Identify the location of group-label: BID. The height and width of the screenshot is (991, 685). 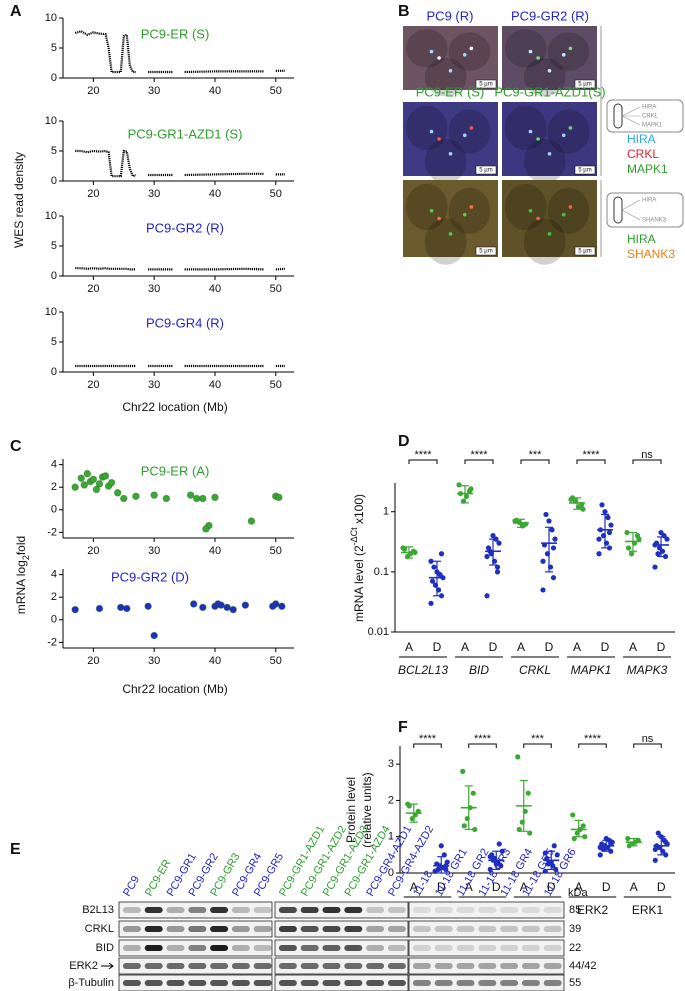
(479, 670).